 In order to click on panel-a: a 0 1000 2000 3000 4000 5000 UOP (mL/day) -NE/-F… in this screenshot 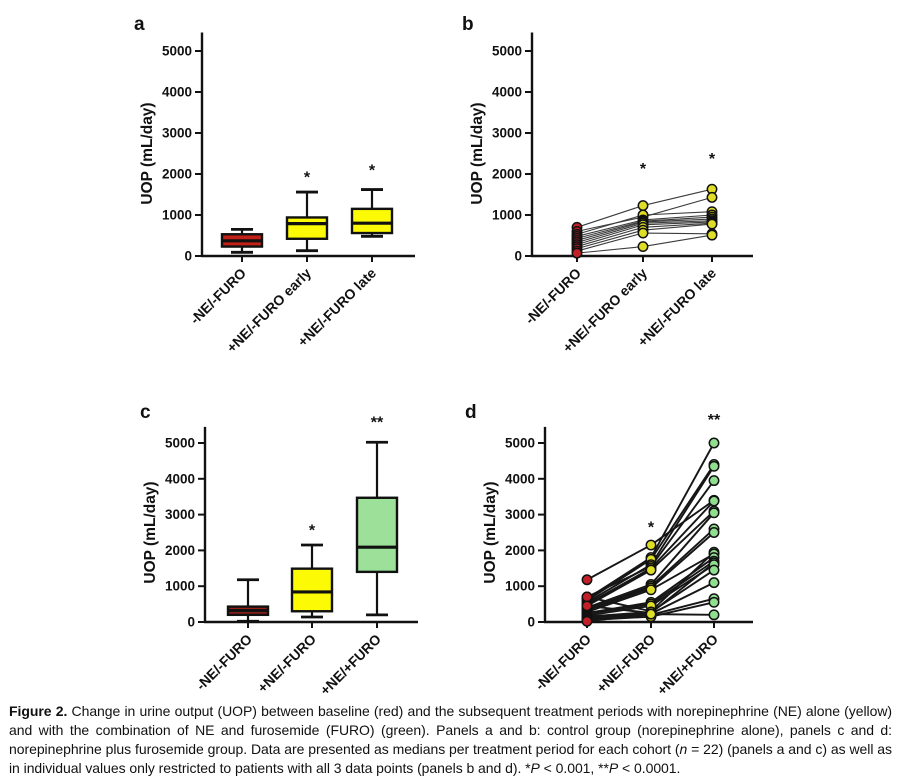, I will do `click(274, 185)`.